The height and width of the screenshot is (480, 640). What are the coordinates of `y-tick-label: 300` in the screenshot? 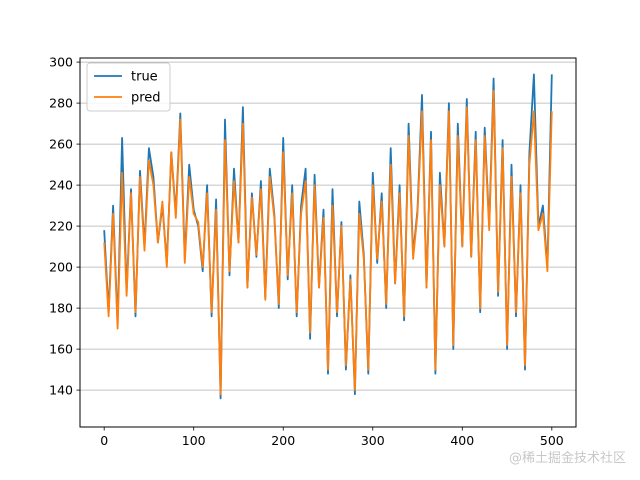 It's located at (61, 62).